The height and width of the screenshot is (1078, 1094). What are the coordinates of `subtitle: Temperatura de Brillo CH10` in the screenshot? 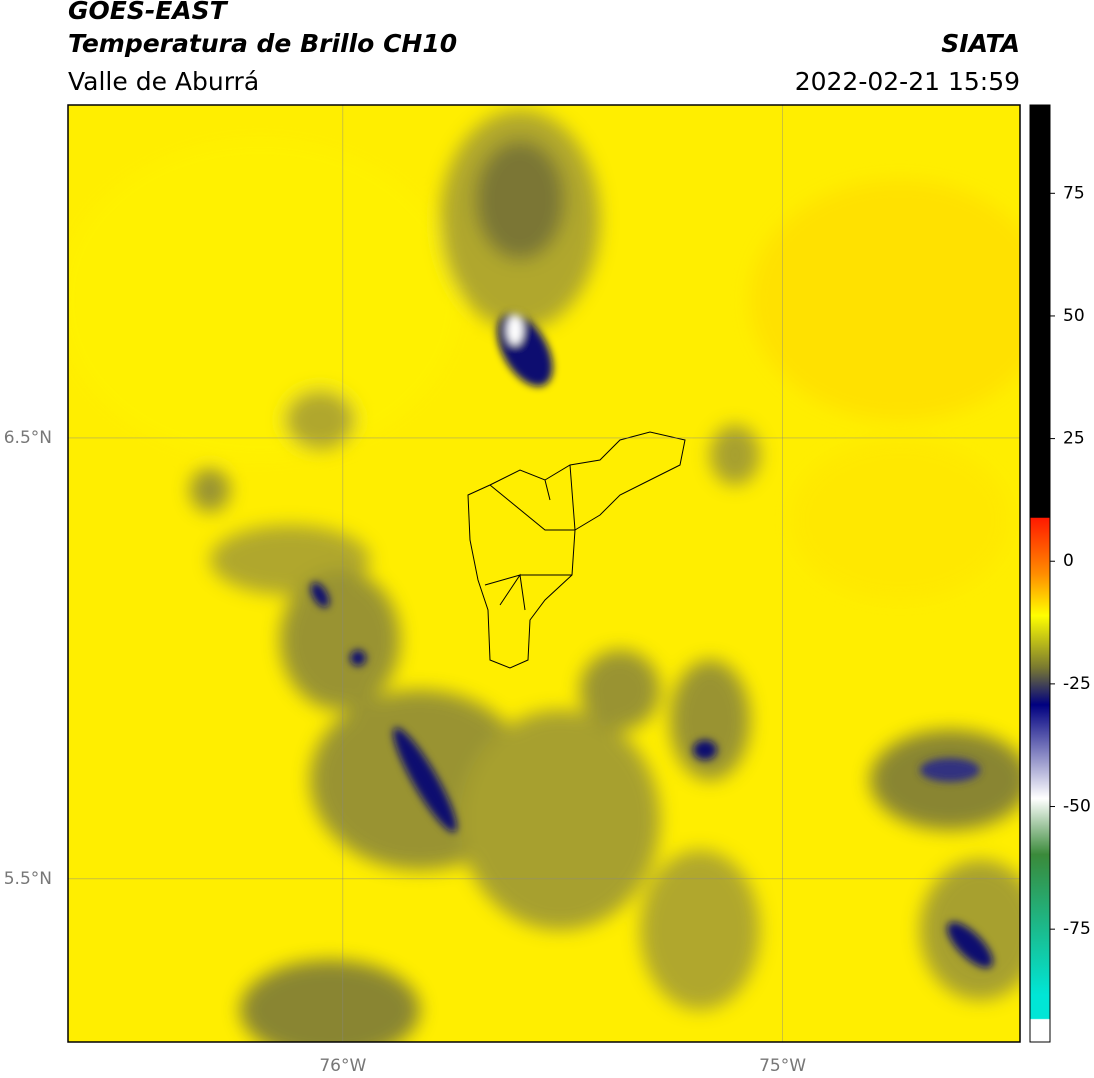 It's located at (262, 43).